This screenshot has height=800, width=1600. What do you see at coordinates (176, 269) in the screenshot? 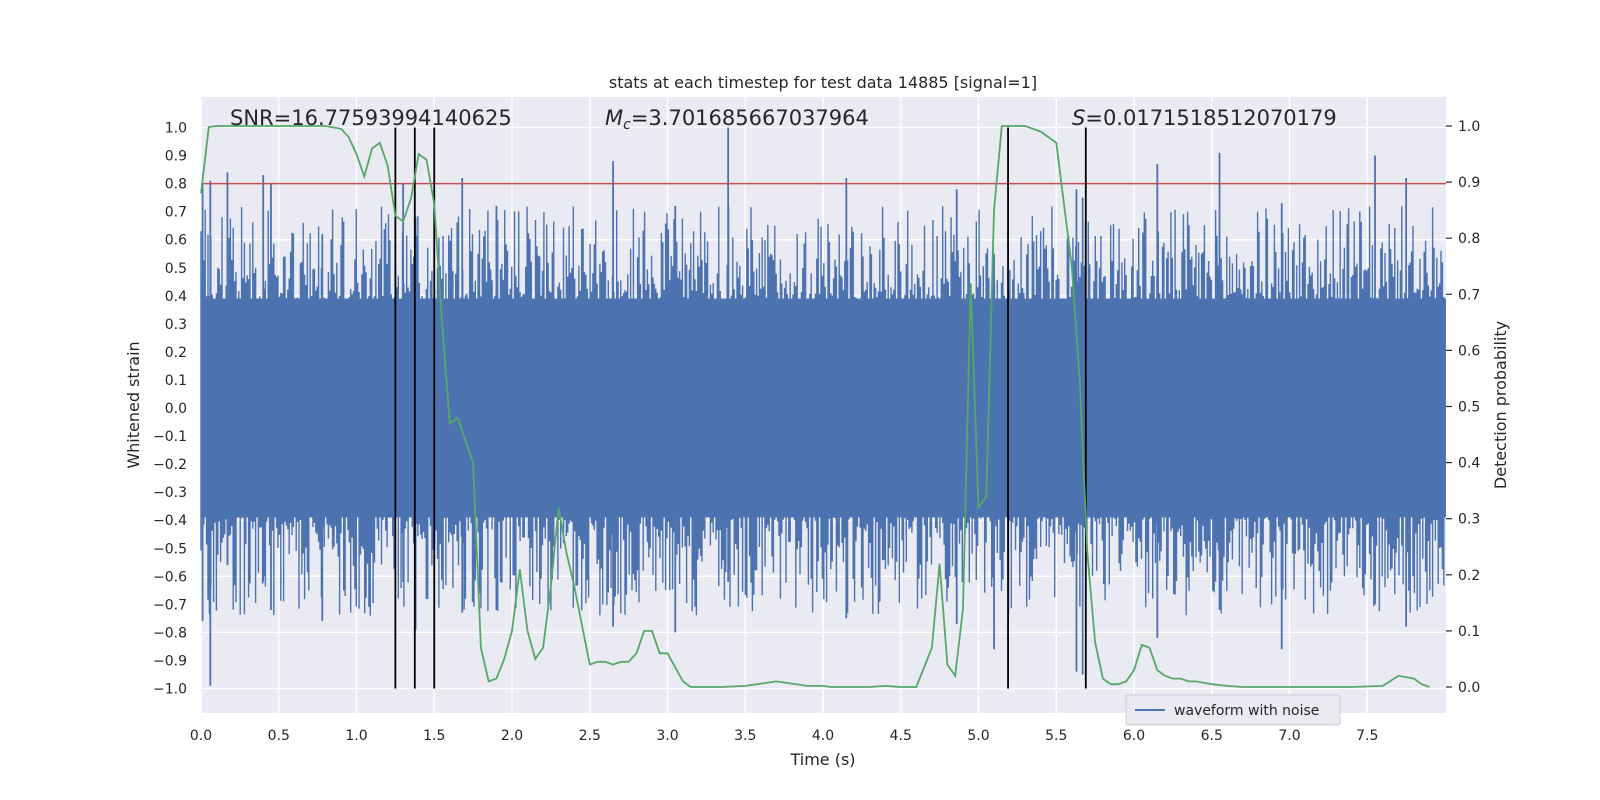
I see `y-left-tick-label: 0.5` at bounding box center [176, 269].